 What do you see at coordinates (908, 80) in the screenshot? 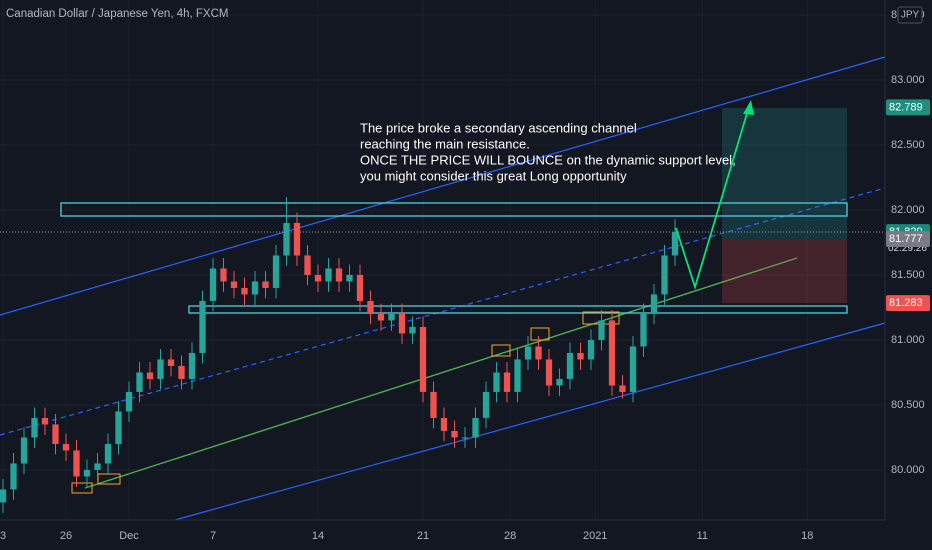
I see `y-tick-label: 83.000` at bounding box center [908, 80].